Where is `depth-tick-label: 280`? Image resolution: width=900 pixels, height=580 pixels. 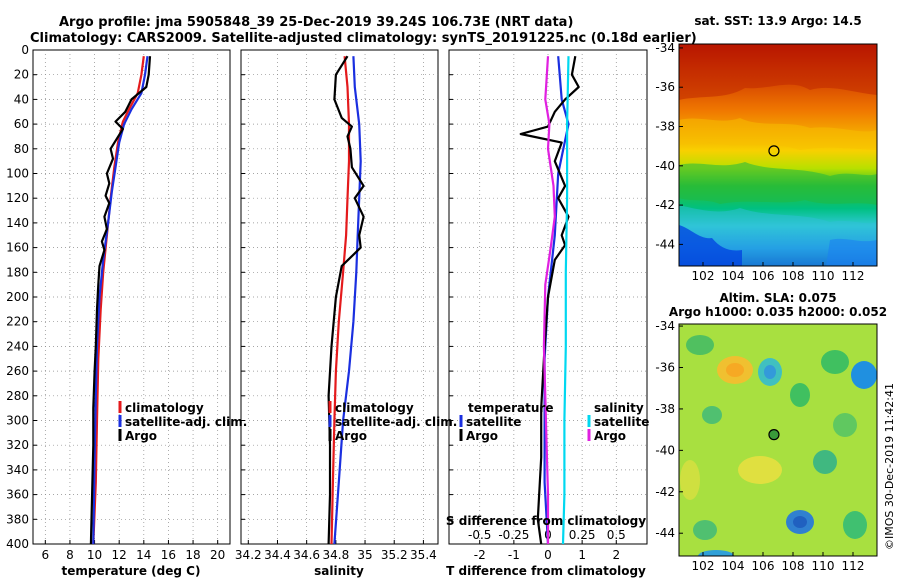 depth-tick-label: 280 is located at coordinates (17, 396).